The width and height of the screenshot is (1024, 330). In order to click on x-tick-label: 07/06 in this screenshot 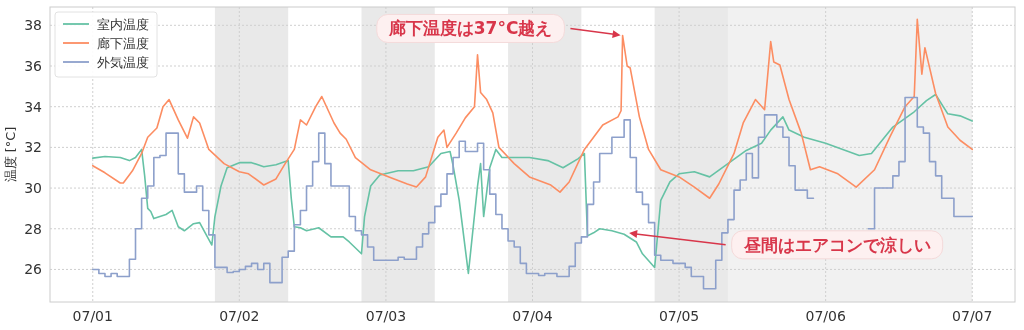, I will do `click(825, 316)`.